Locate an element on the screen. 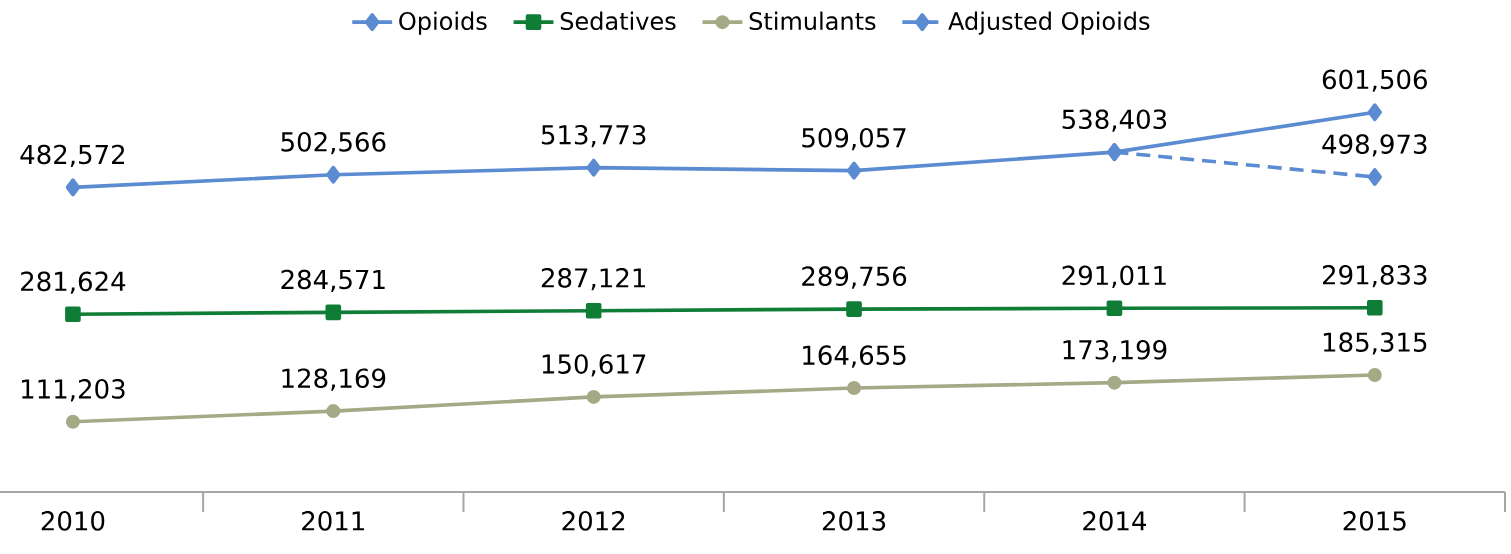 The height and width of the screenshot is (554, 1511). data-label: 509,057 is located at coordinates (854, 139).